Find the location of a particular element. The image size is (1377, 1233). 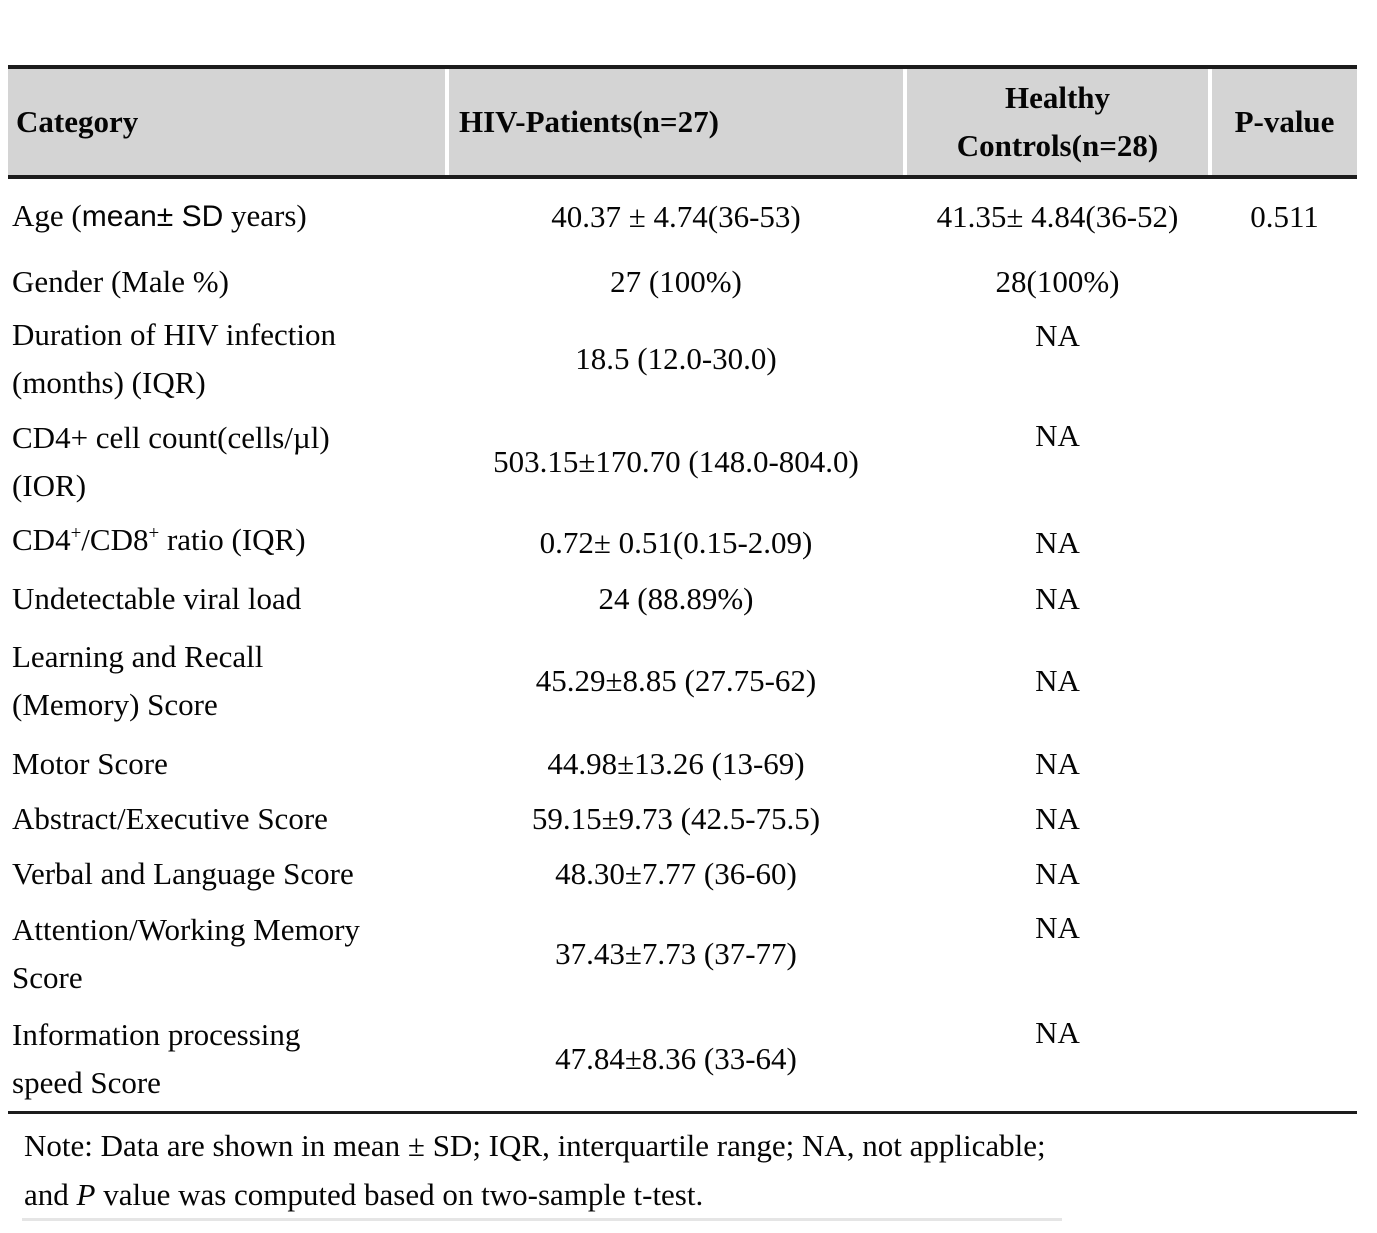

category-cell: Attention/Working Memory Score is located at coordinates (226, 953).